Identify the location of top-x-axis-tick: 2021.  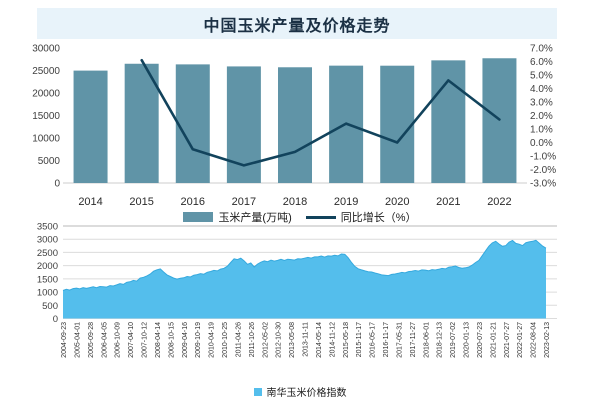
(448, 202).